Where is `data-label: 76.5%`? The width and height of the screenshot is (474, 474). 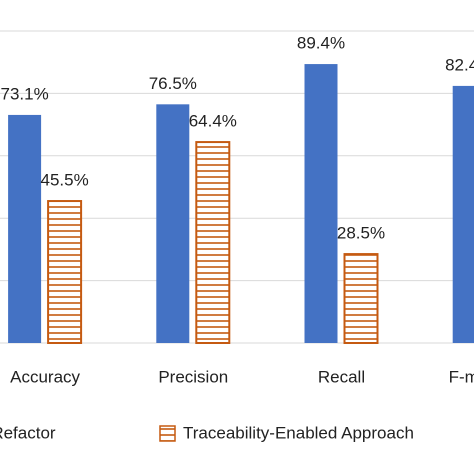
data-label: 76.5% is located at coordinates (173, 83).